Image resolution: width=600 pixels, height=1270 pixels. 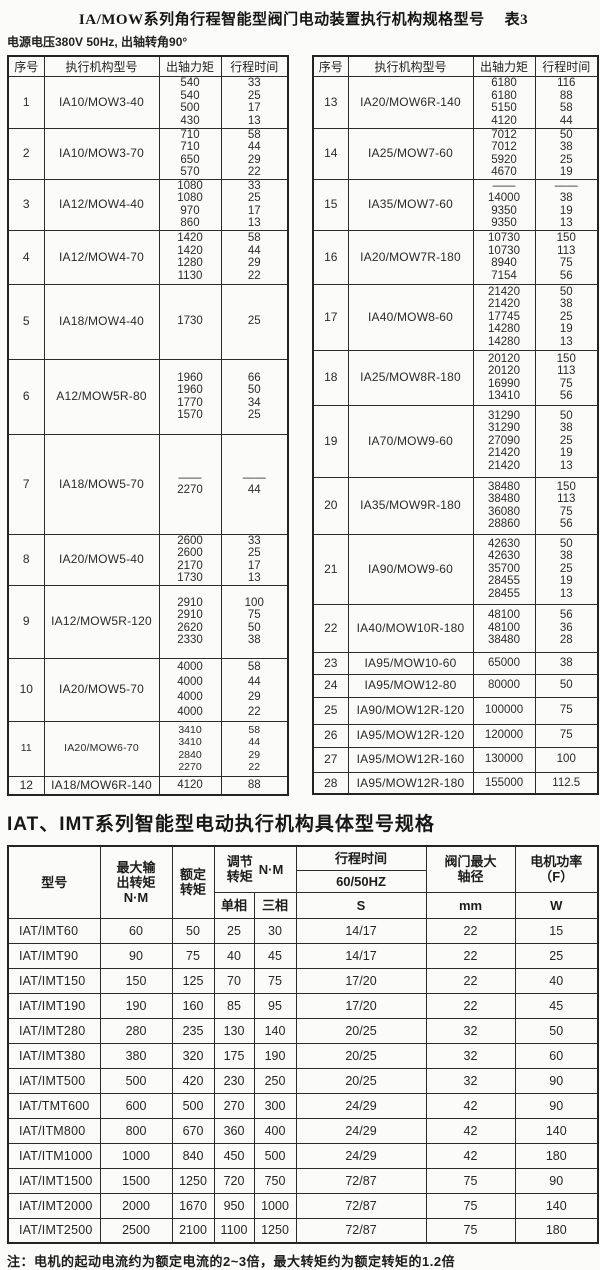 What do you see at coordinates (275, 1180) in the screenshot?
I see `three-phase-cell: 750` at bounding box center [275, 1180].